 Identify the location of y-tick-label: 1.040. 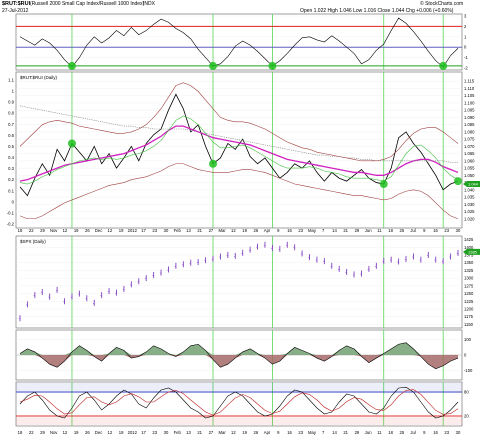
(469, 189).